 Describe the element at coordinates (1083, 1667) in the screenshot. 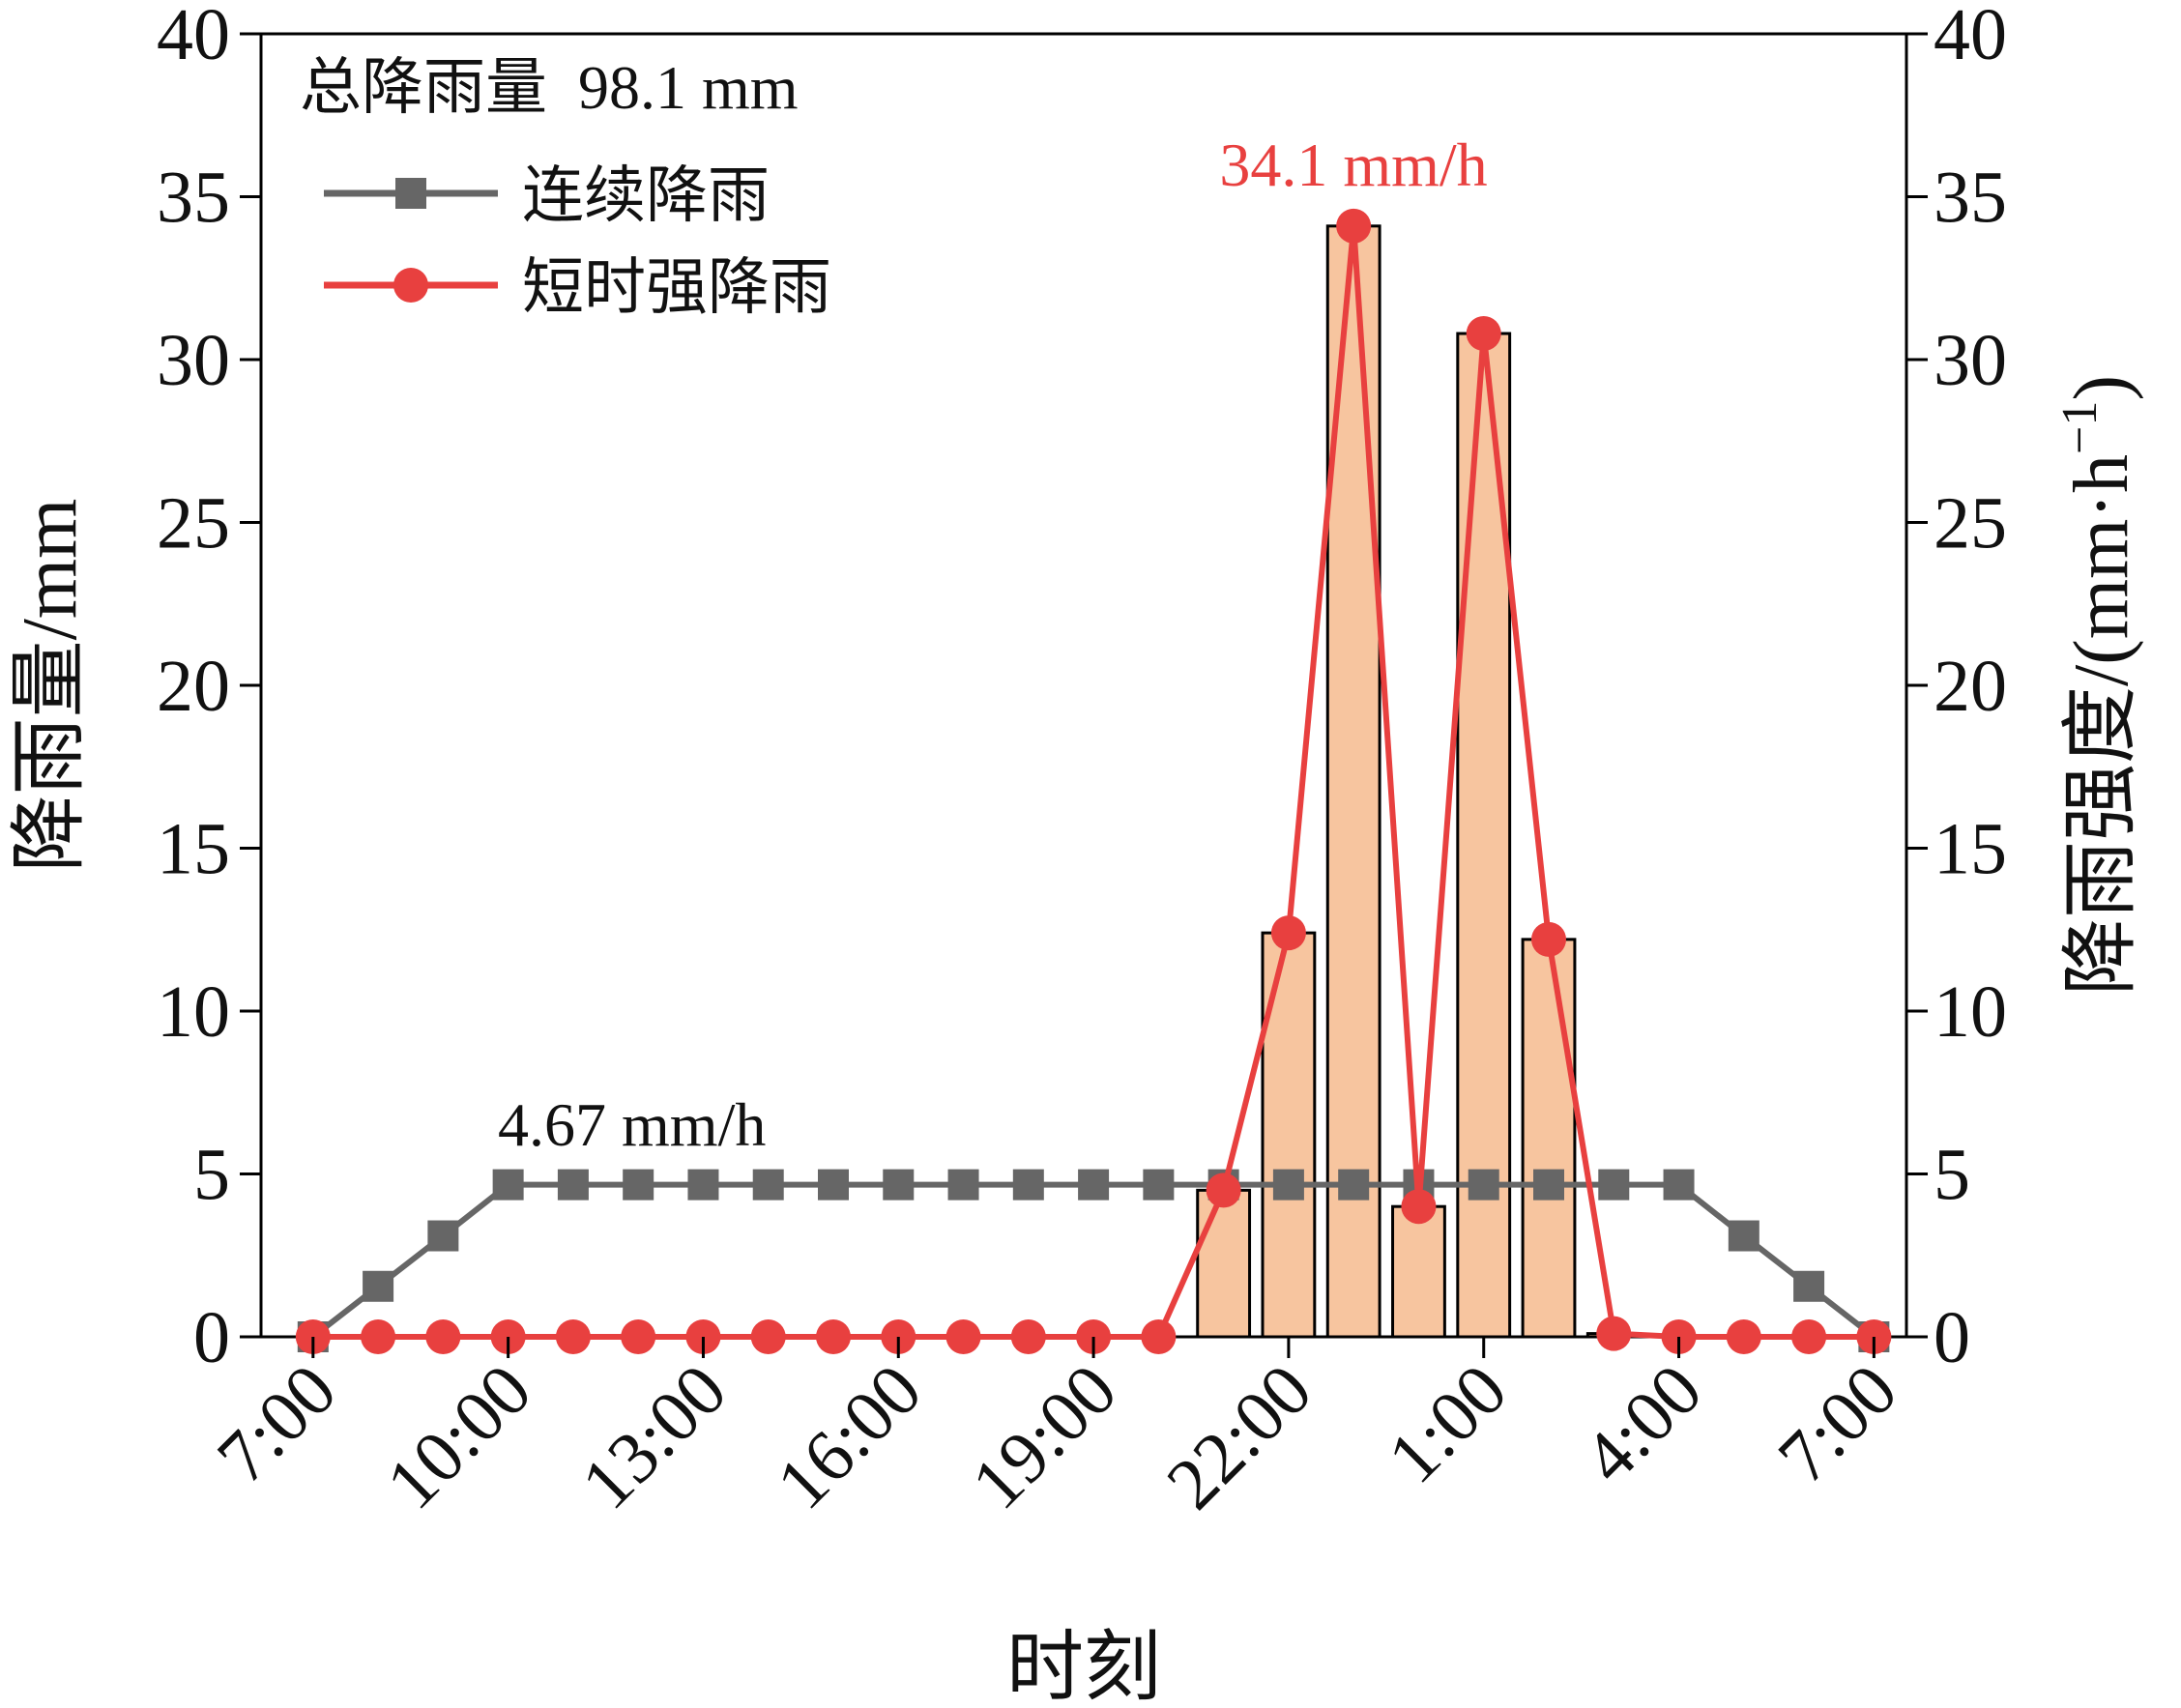

I see `x-axis-title: 时刻` at that location.